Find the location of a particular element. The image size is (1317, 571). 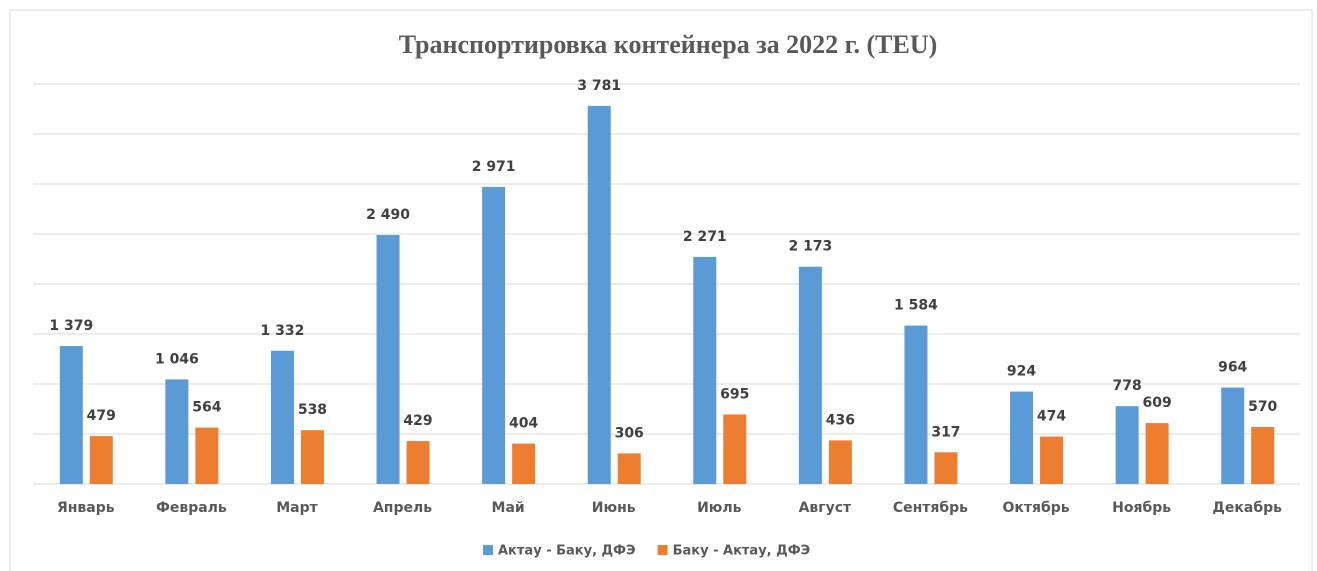

x-tick-label: Март is located at coordinates (297, 508).